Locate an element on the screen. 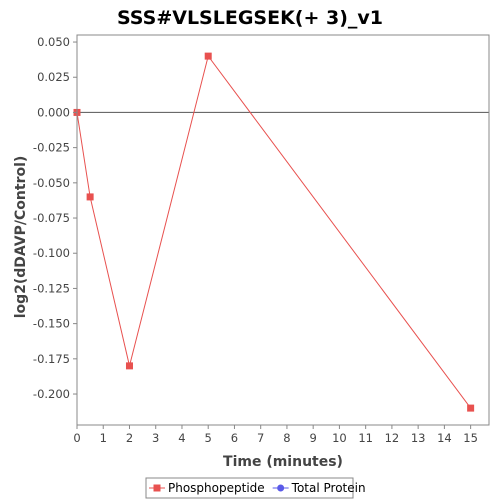 The height and width of the screenshot is (500, 500). legend-label: Phosphopeptide is located at coordinates (216, 488).